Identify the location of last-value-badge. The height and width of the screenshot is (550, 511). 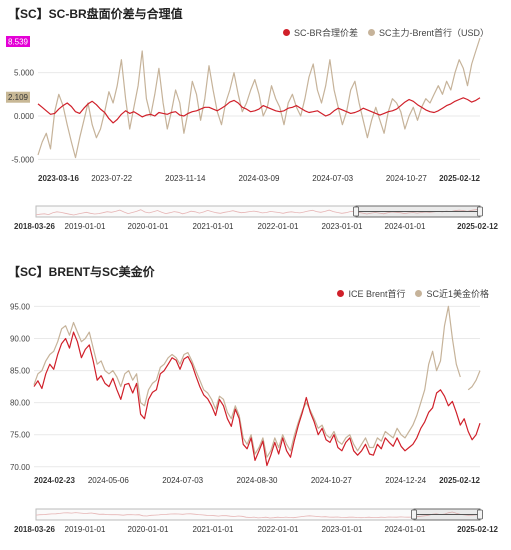
(18, 41).